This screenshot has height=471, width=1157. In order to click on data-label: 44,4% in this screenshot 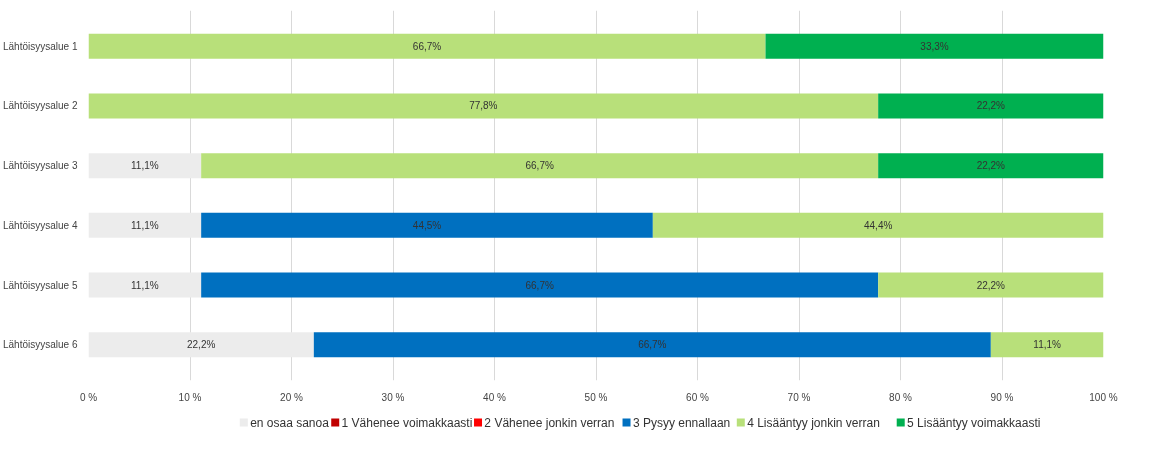, I will do `click(878, 225)`.